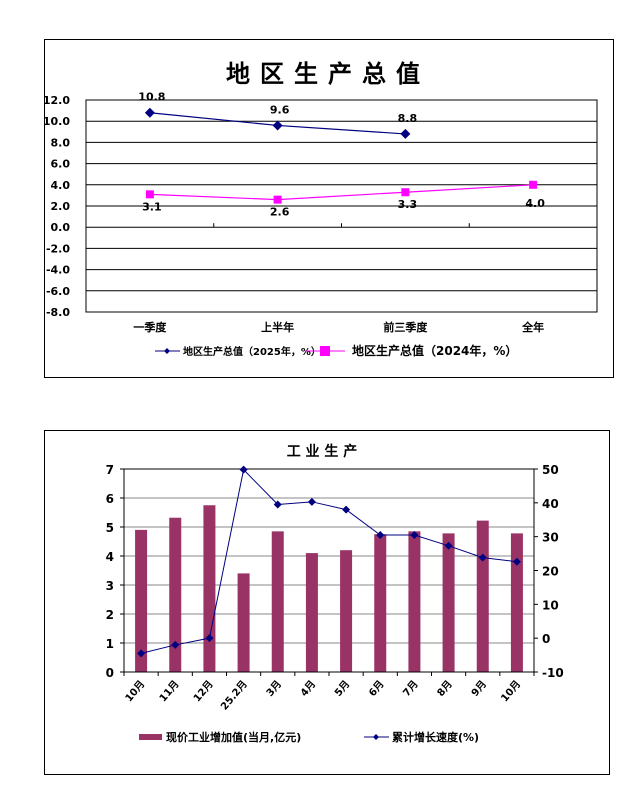 The width and height of the screenshot is (643, 806). Describe the element at coordinates (252, 351) in the screenshot. I see `legend-label: 地区生产总值（2025年，%）` at that location.